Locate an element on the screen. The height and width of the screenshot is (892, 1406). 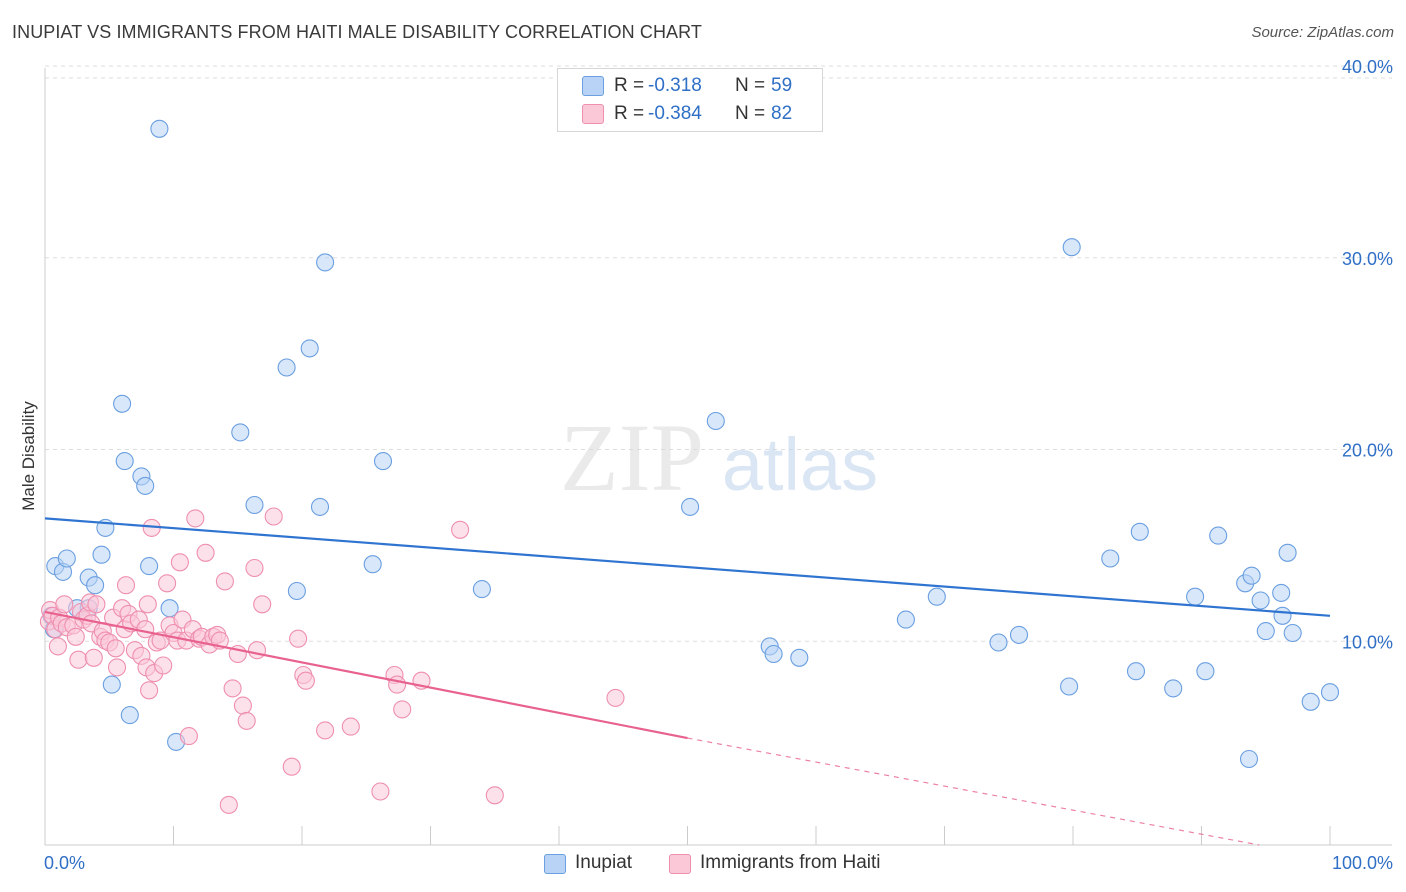
y-tick-label: 40.0% is located at coordinates (1367, 67).